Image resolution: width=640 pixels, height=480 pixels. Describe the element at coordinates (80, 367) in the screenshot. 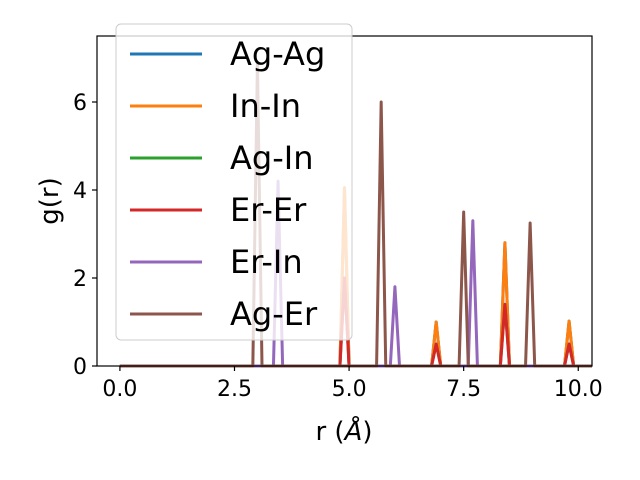

I see `y-tick-label: 0` at that location.